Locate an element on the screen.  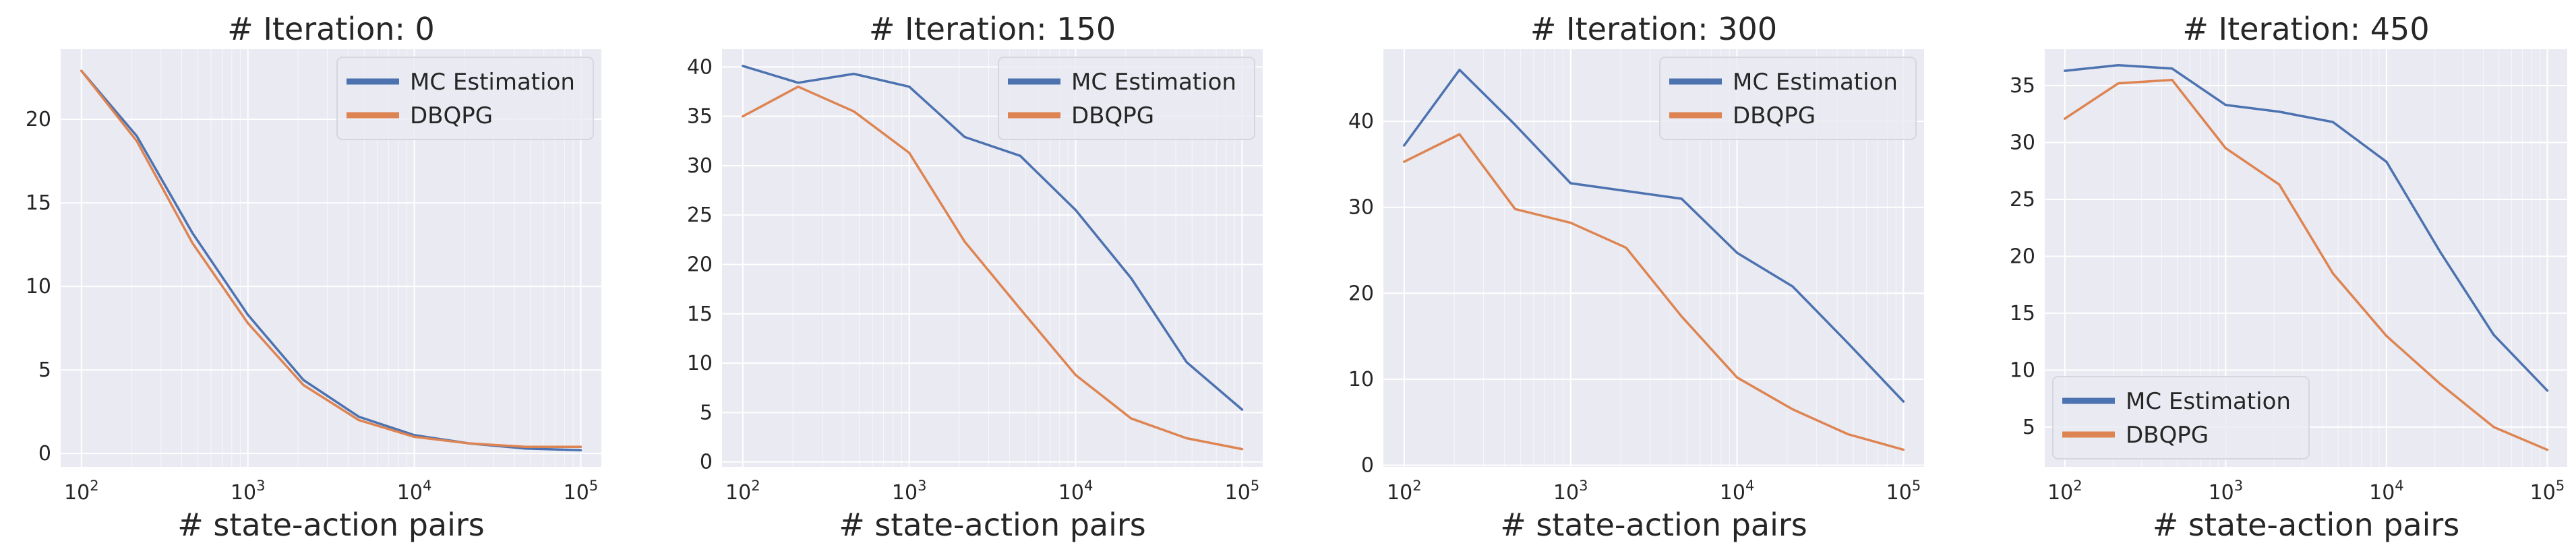
chart-title: # Iteration: 300 is located at coordinates (1653, 29).